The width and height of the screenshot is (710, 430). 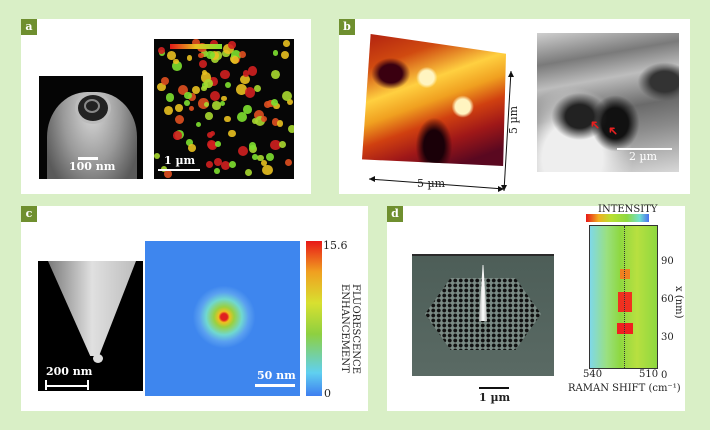 What do you see at coordinates (431, 183) in the screenshot?
I see `afm-x-scale-label: 5 µm` at bounding box center [431, 183].